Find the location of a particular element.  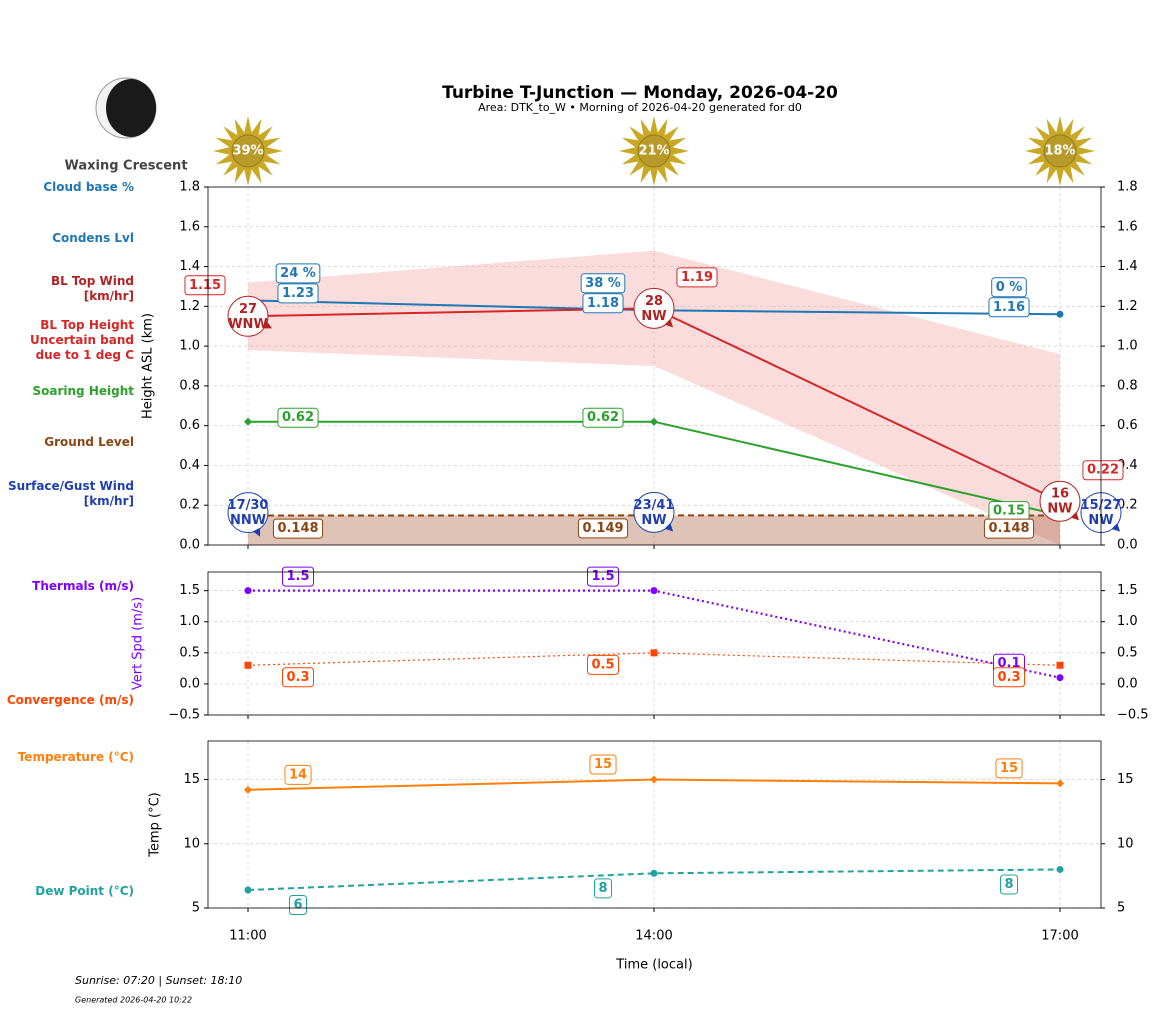

y-tick-label: 1.2 is located at coordinates (189, 306).